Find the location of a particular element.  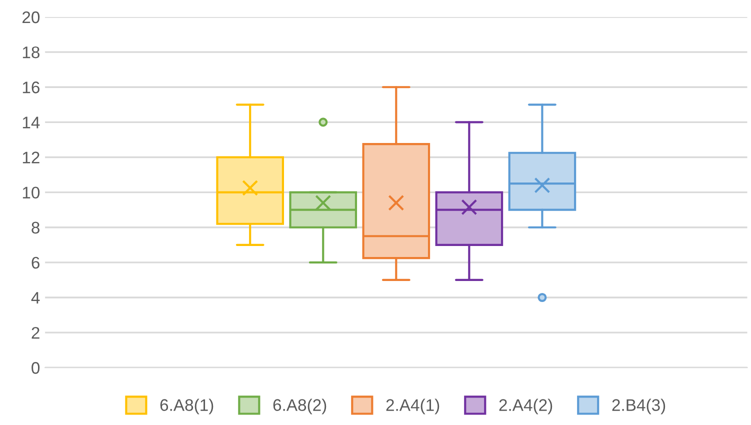

y-tick-label: 14 is located at coordinates (31, 122).